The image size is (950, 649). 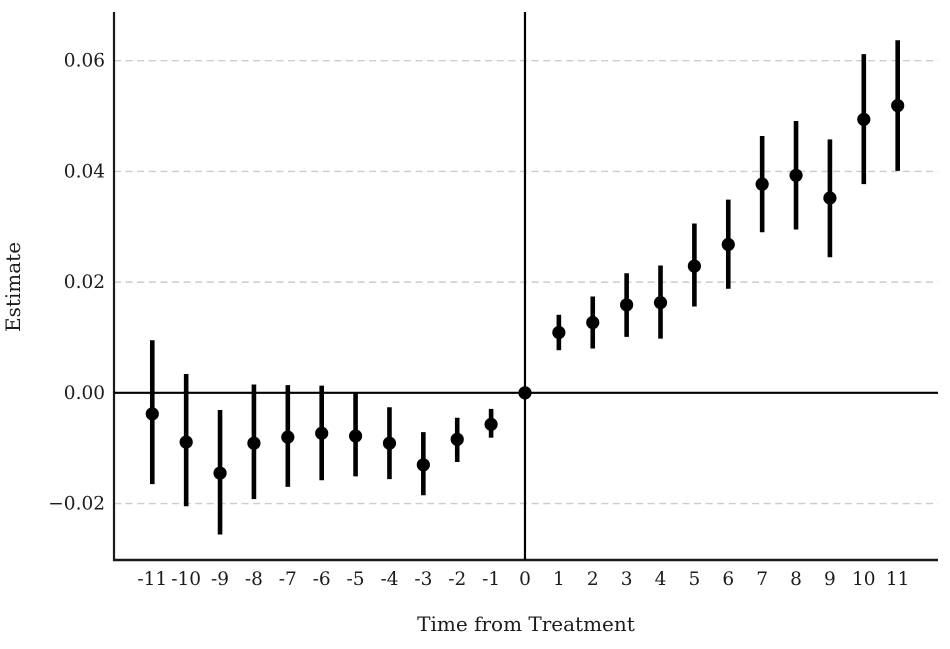 What do you see at coordinates (84, 61) in the screenshot?
I see `y-tick-label: 0.06` at bounding box center [84, 61].